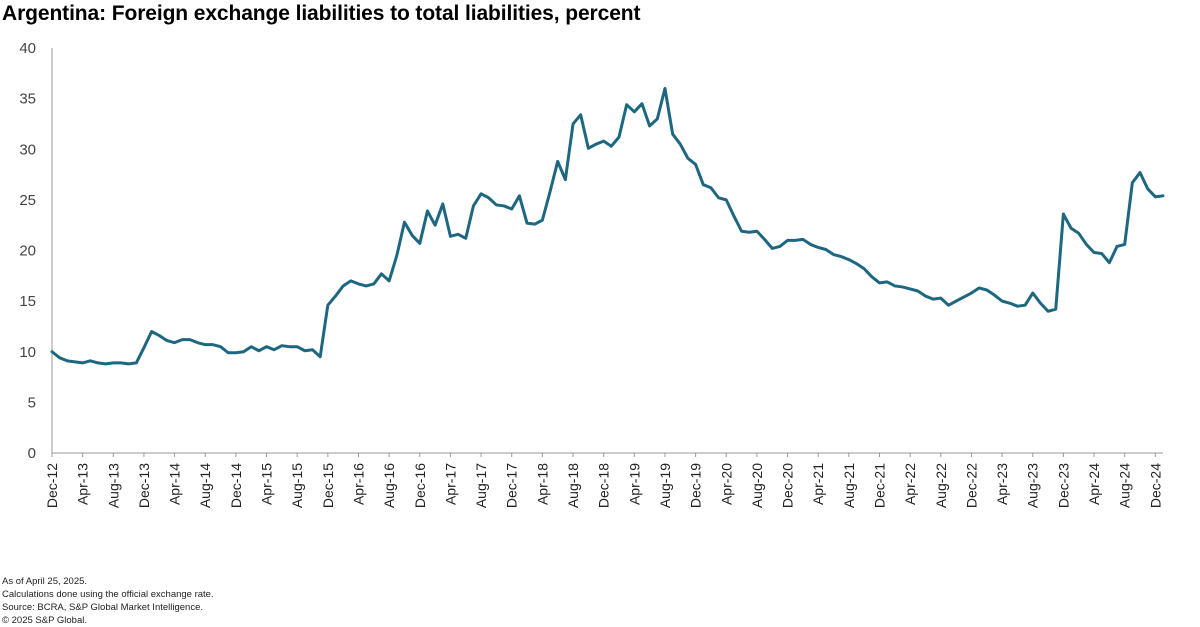 The width and height of the screenshot is (1200, 627). Describe the element at coordinates (1155, 485) in the screenshot. I see `x-tick-label: Dec-24` at that location.